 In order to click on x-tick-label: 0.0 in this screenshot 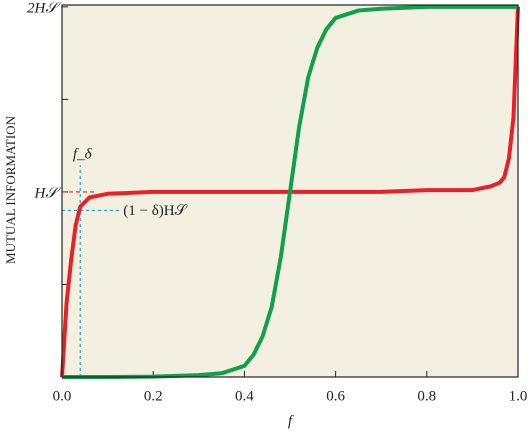, I will do `click(62, 396)`.